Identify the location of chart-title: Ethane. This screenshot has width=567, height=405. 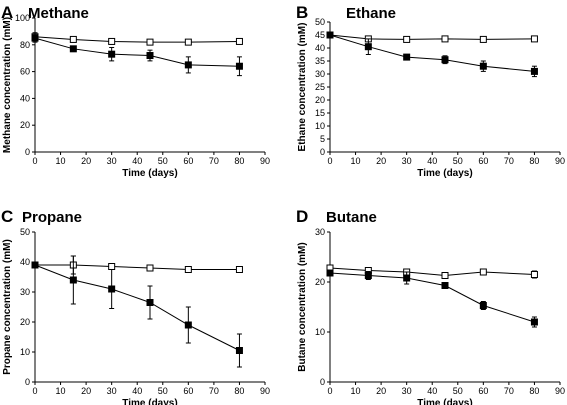
(371, 13).